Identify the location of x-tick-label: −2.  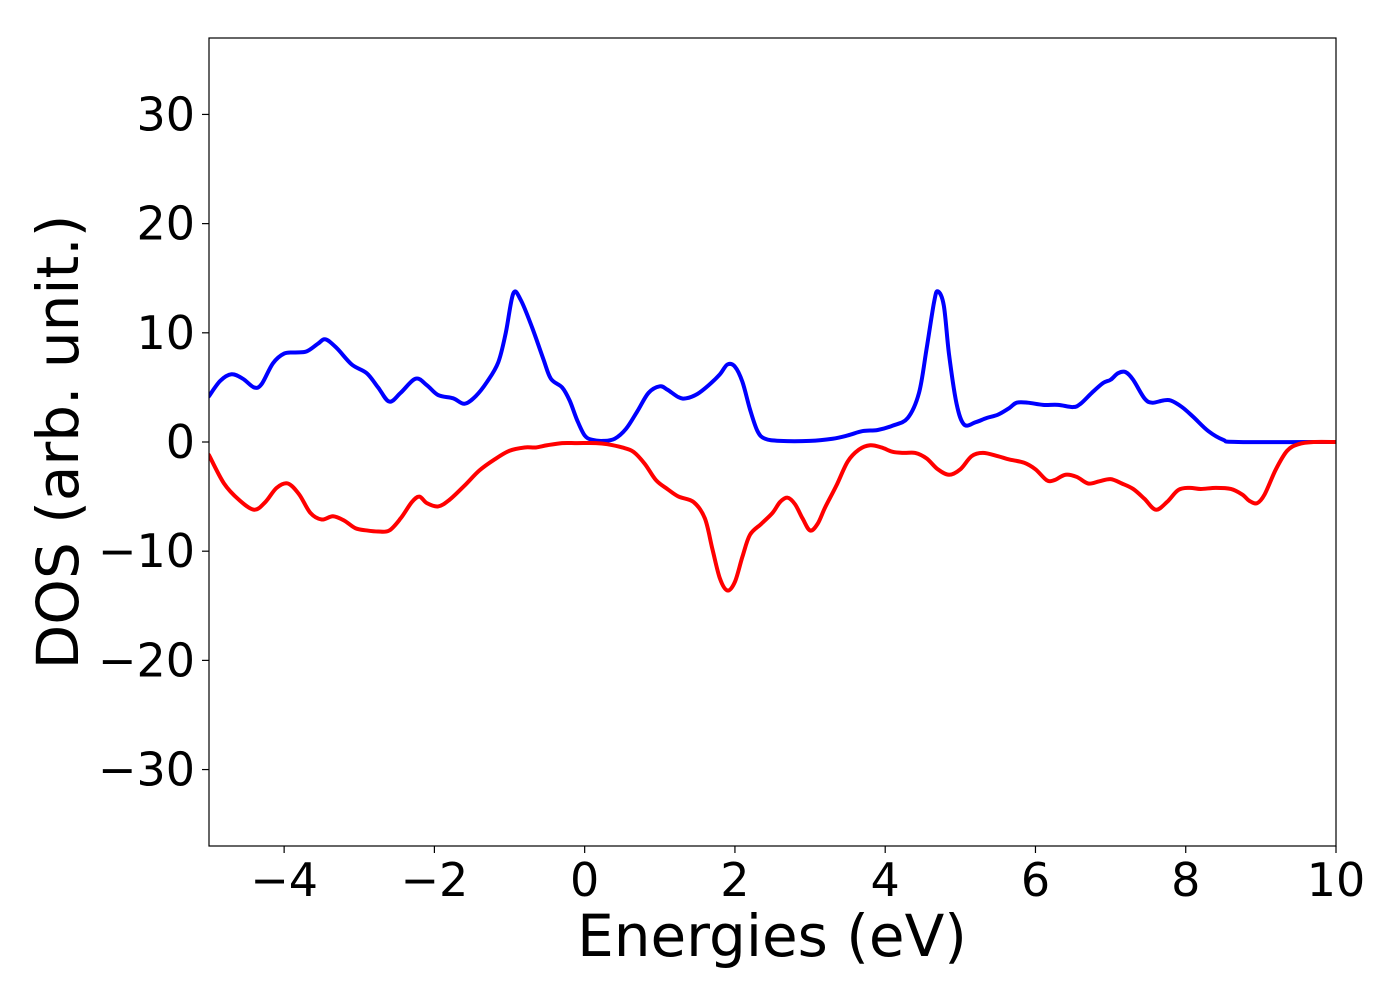
(434, 880).